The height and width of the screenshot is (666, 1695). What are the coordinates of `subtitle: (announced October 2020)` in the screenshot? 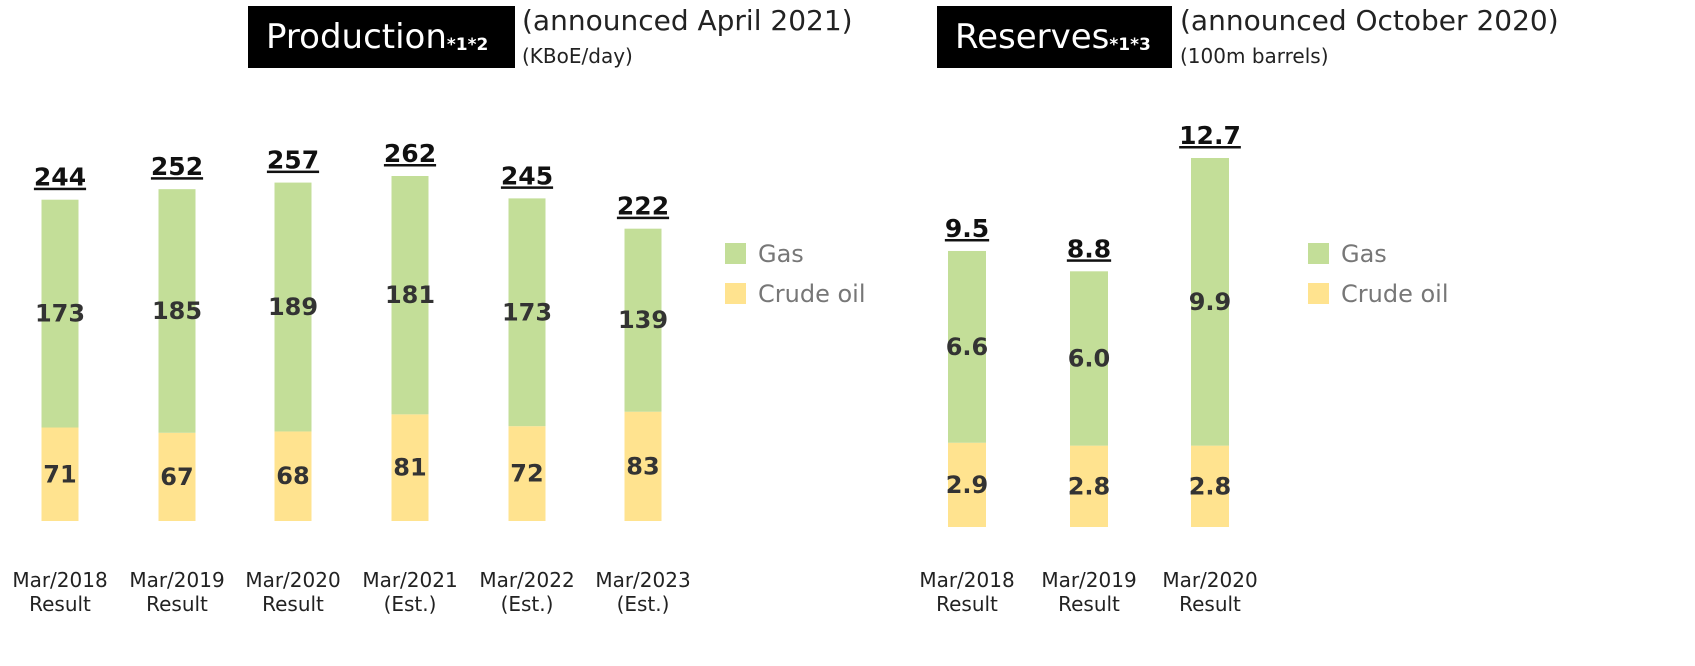 It's located at (1369, 20).